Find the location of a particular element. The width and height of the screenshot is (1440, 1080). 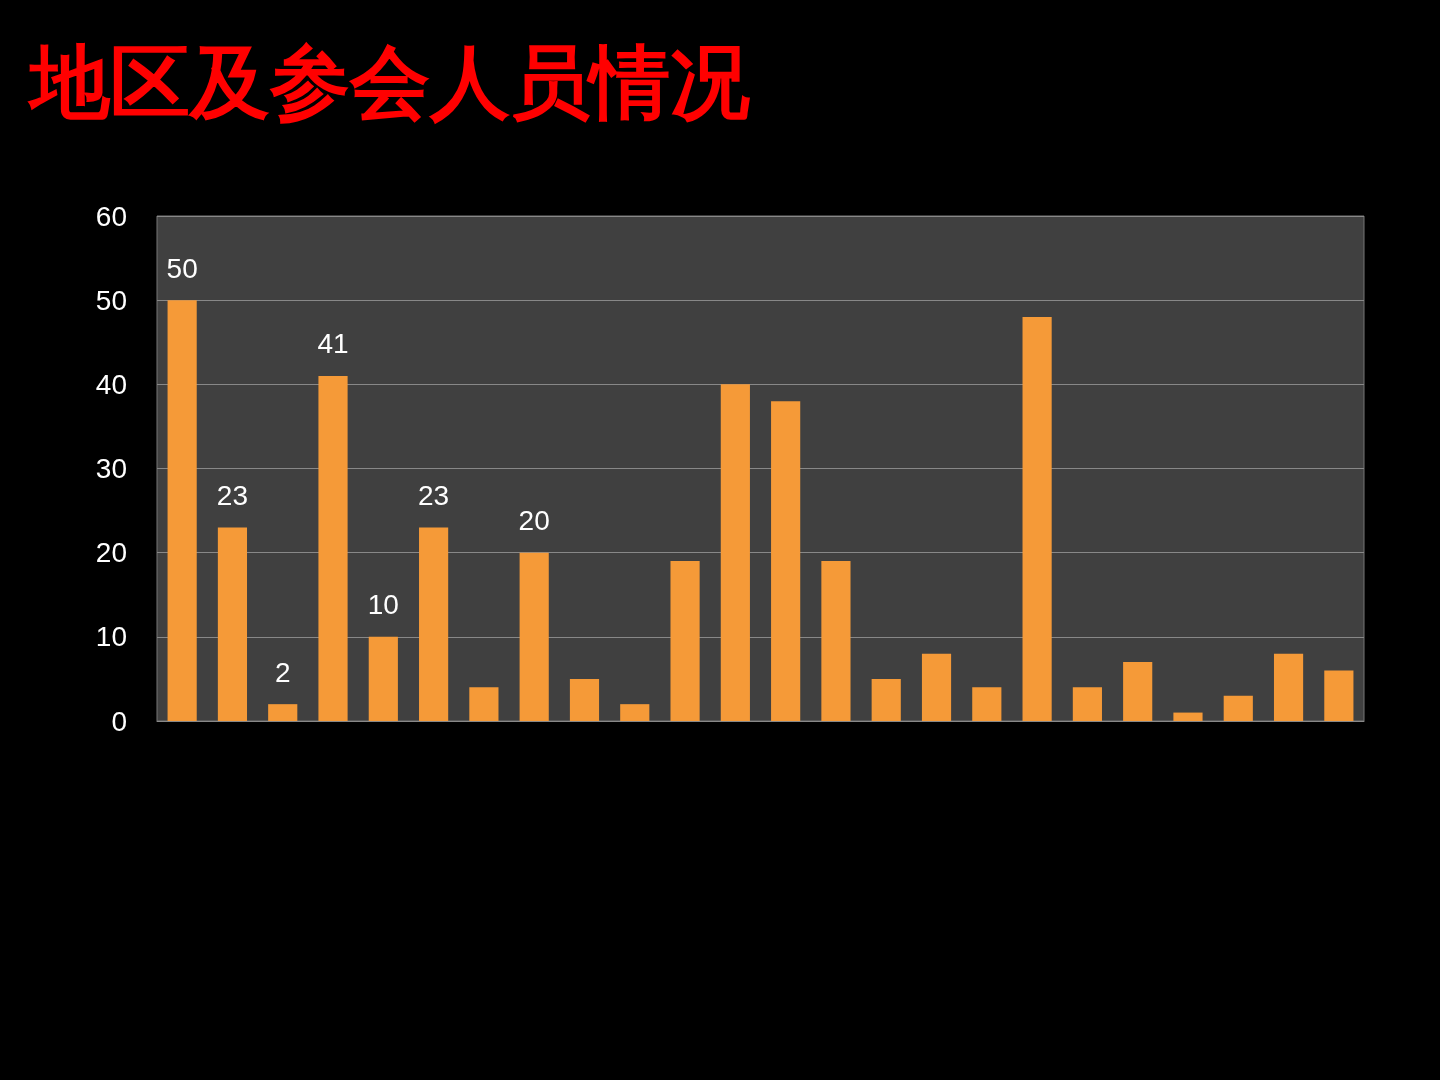

y-tick-label: 20 is located at coordinates (111, 553).